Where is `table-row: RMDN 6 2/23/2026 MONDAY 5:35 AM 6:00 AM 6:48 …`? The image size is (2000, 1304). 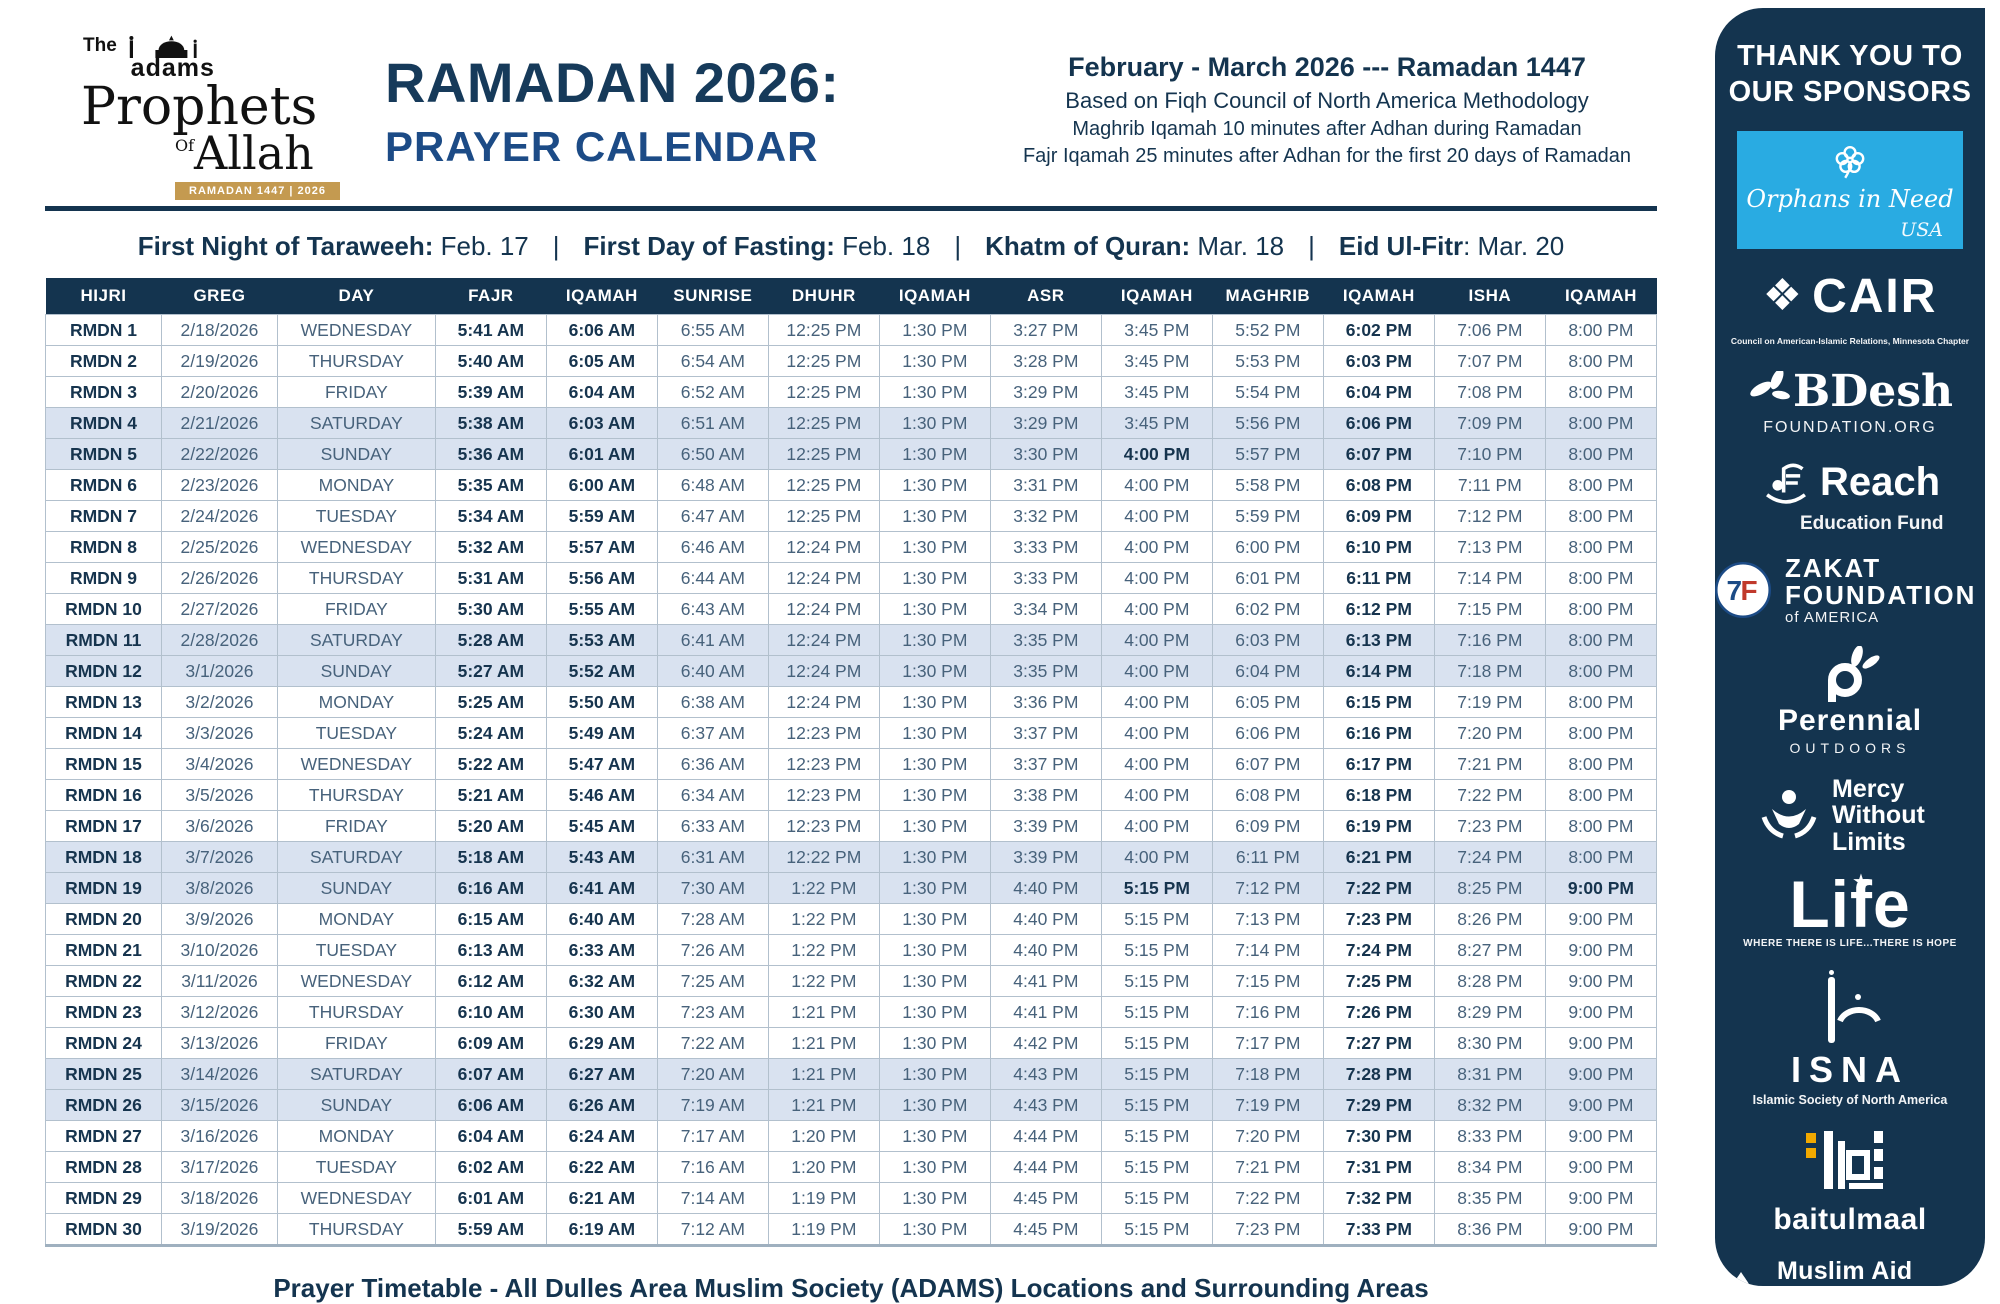
table-row: RMDN 6 2/23/2026 MONDAY 5:35 AM 6:00 AM 6:48 … is located at coordinates (851, 485).